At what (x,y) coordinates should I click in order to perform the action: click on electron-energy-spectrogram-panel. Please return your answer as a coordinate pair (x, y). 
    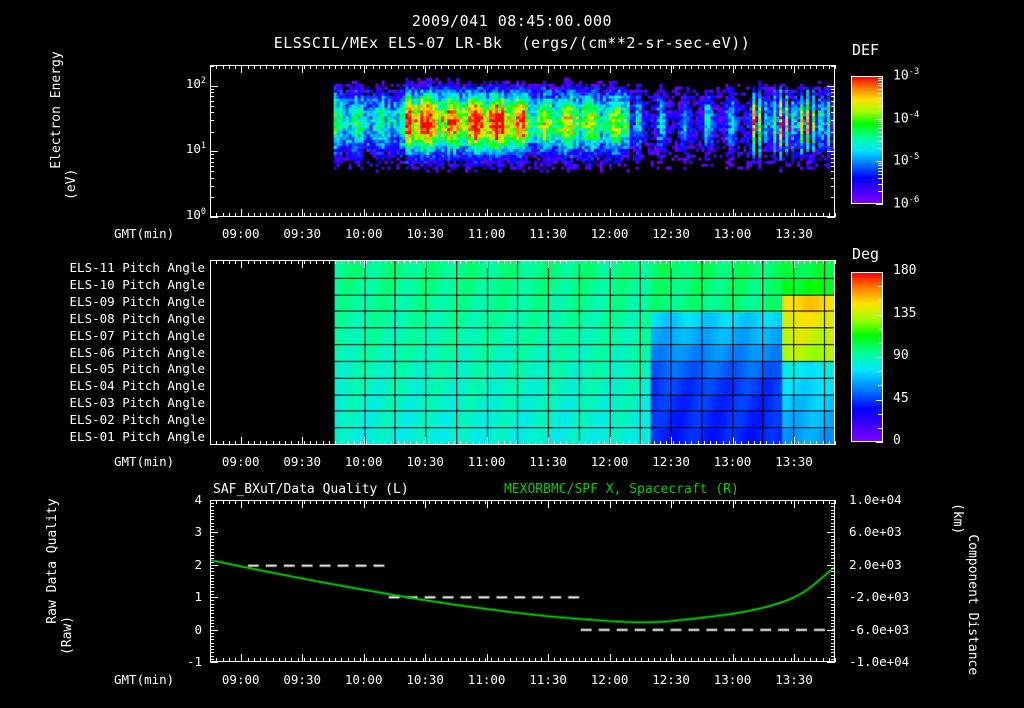
    Looking at the image, I should click on (522, 141).